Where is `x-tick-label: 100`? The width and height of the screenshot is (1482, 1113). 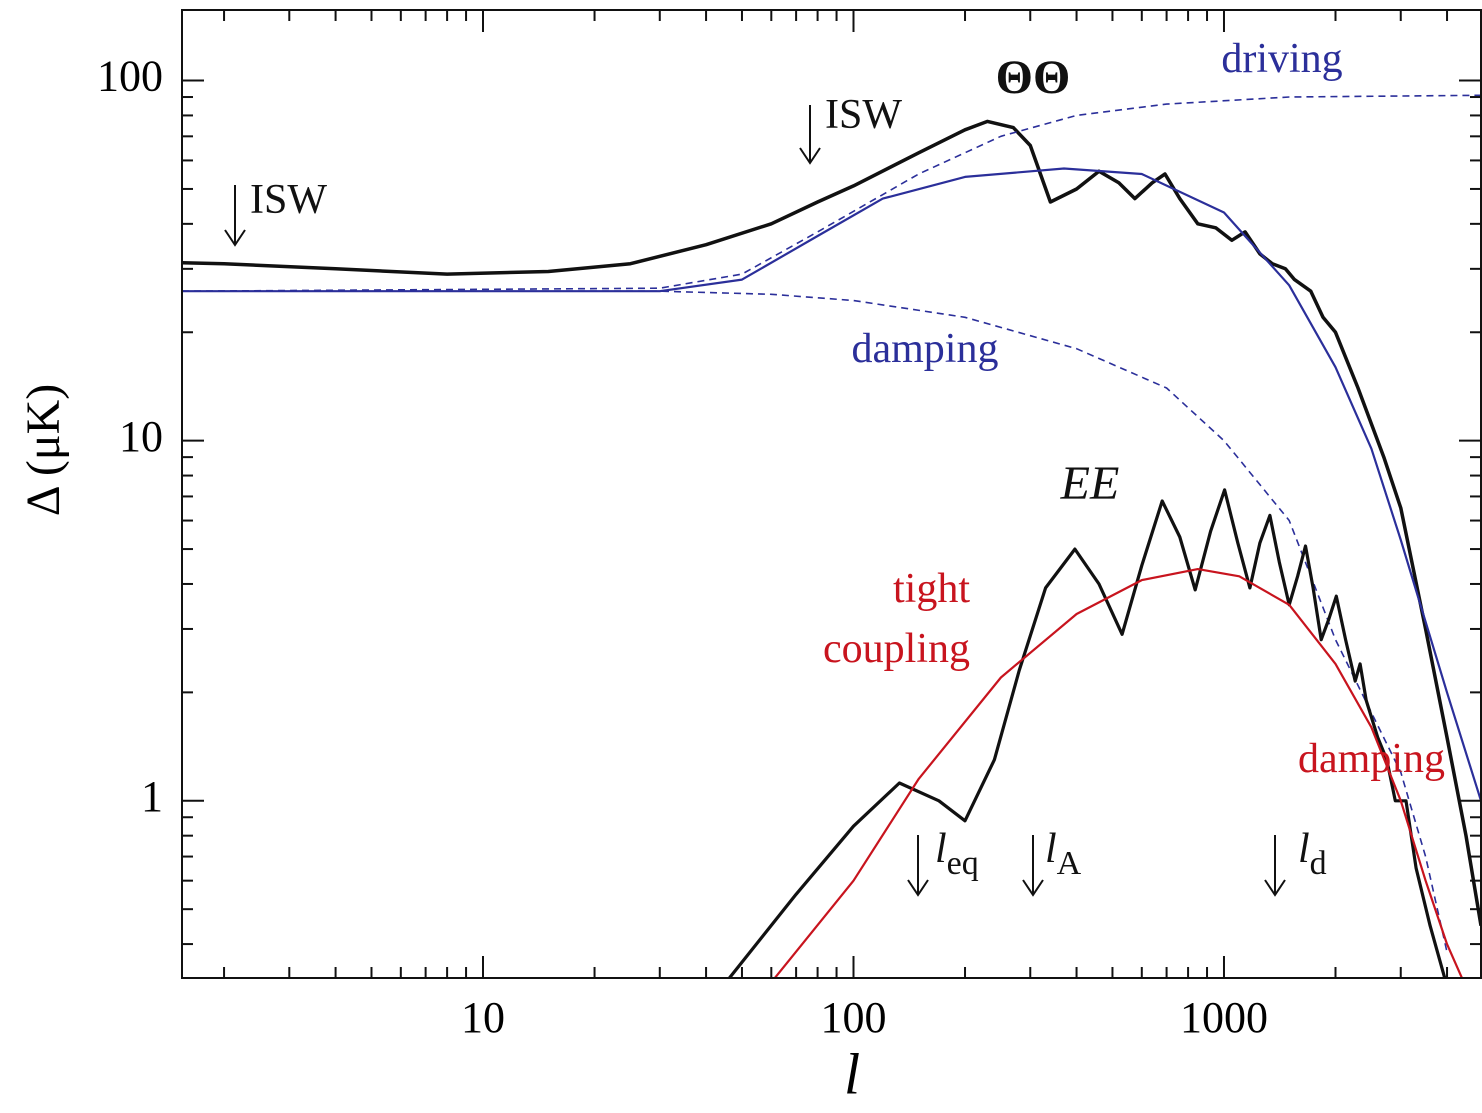
x-tick-label: 100 is located at coordinates (853, 1017).